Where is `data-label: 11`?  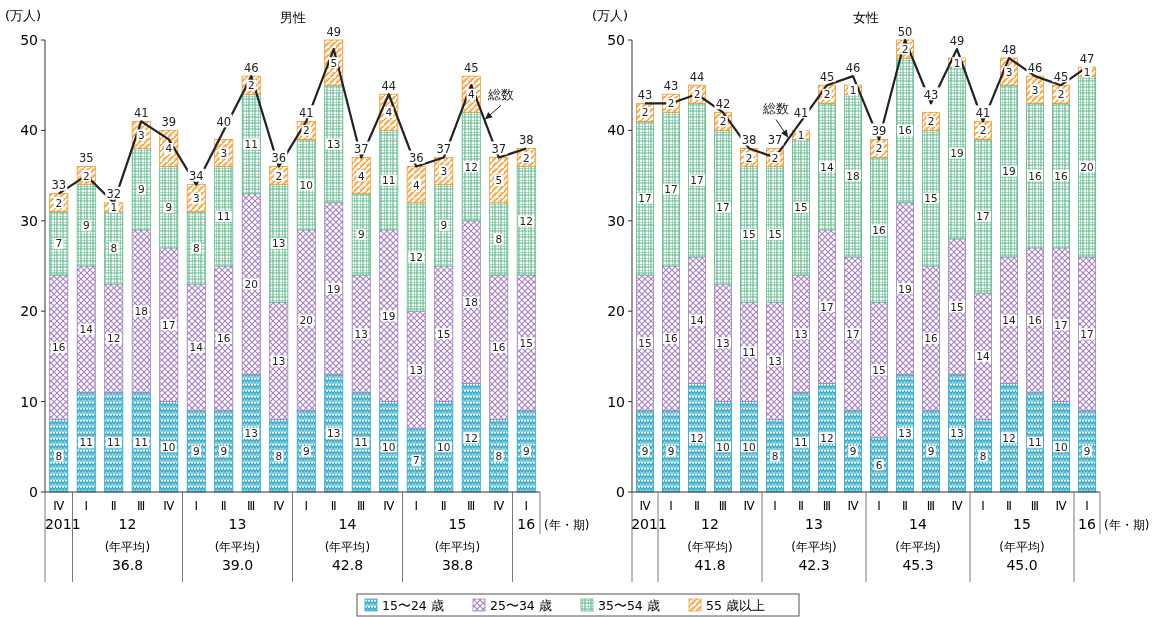
data-label: 11 is located at coordinates (114, 442).